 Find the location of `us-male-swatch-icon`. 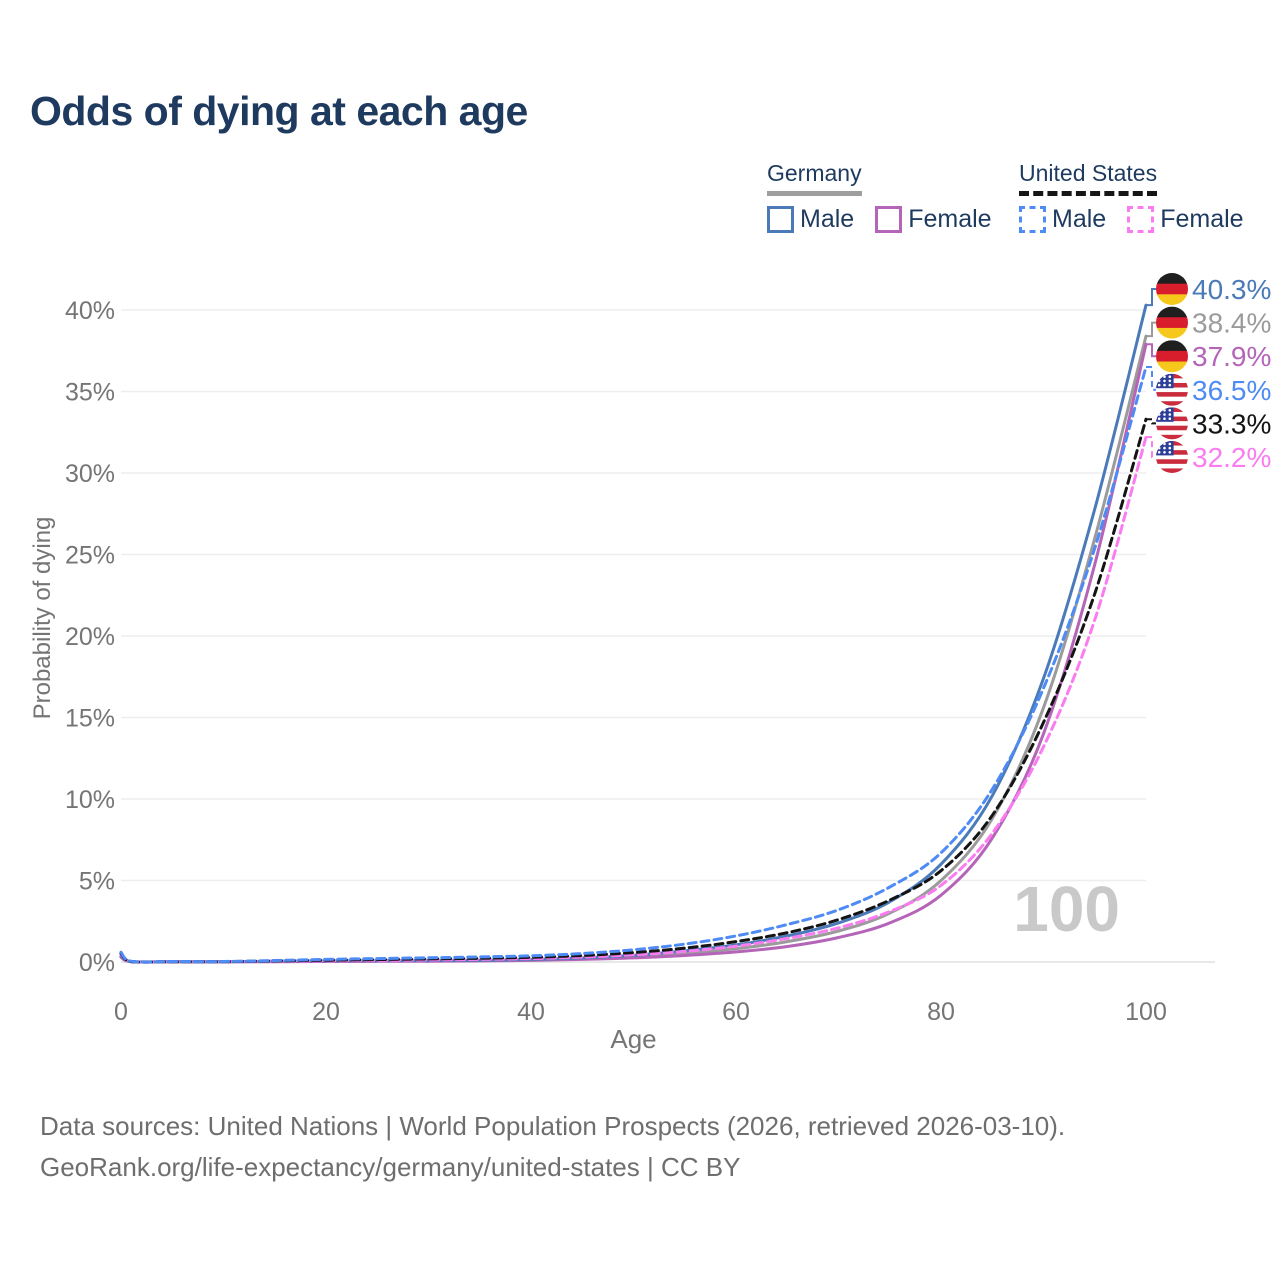

us-male-swatch-icon is located at coordinates (1032, 219).